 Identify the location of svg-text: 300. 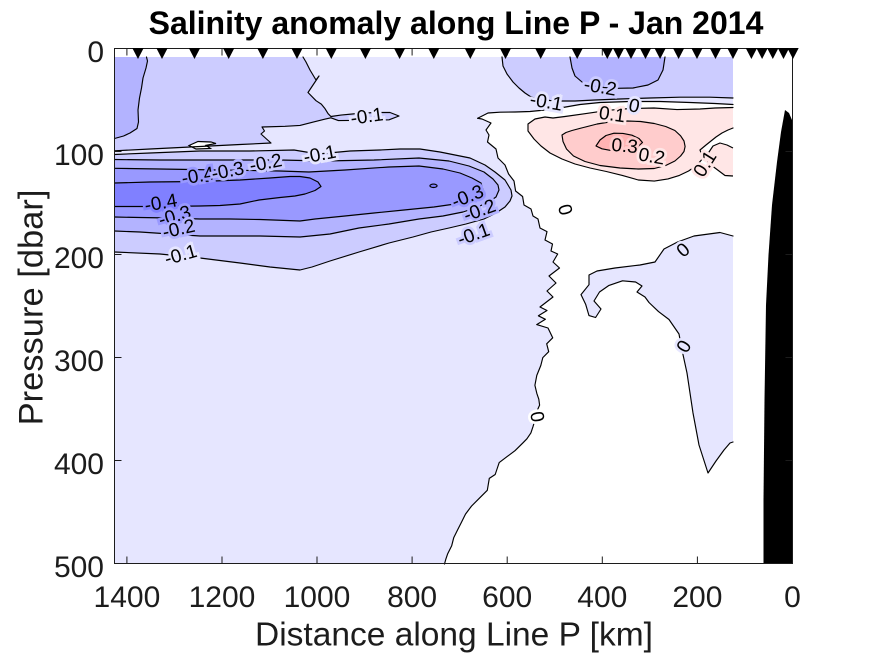
(79, 361).